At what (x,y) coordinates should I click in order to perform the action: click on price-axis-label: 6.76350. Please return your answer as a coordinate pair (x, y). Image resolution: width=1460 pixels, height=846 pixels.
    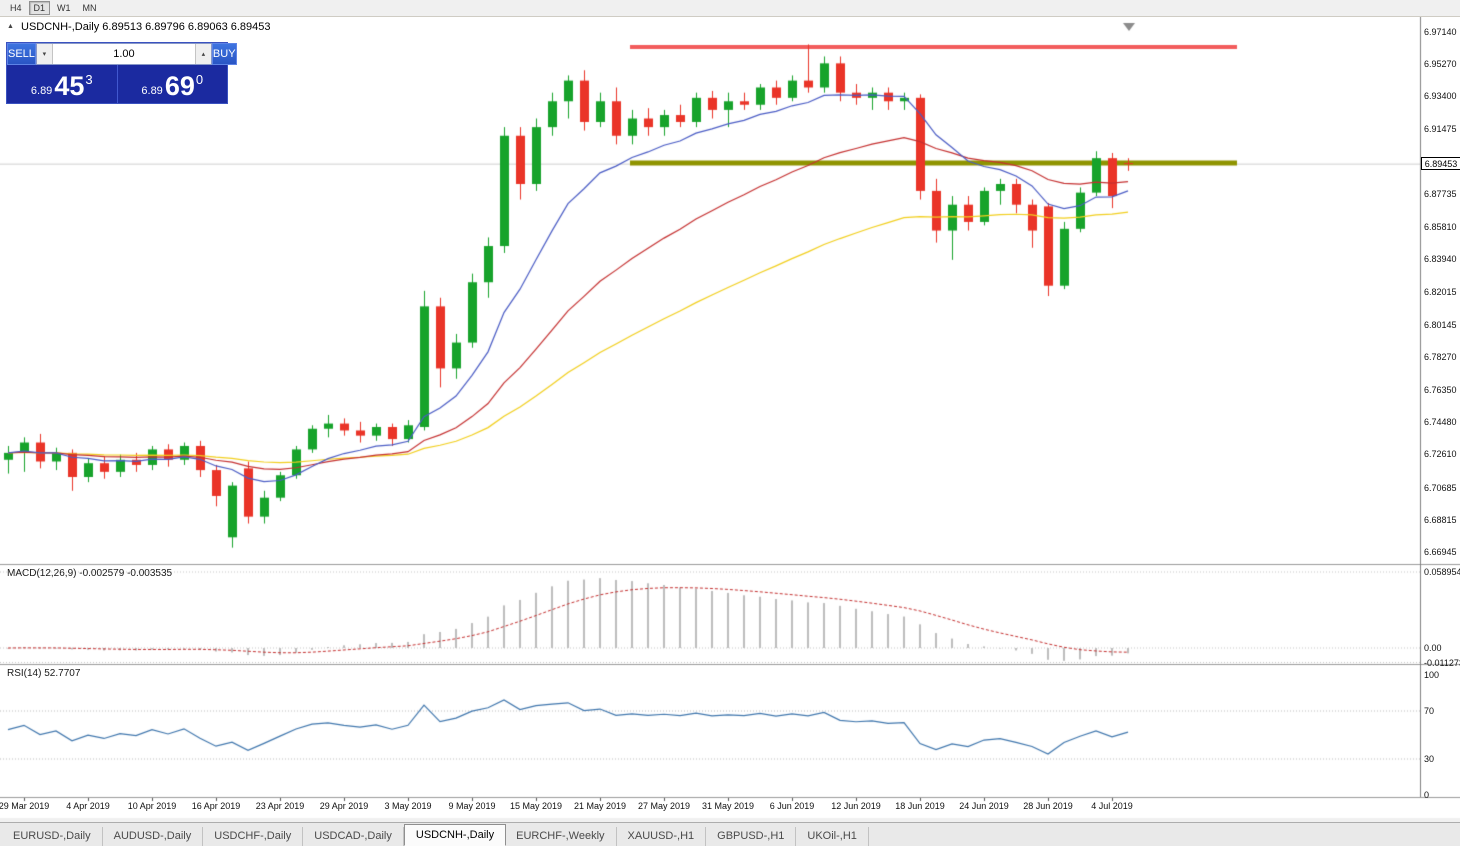
    Looking at the image, I should click on (1440, 389).